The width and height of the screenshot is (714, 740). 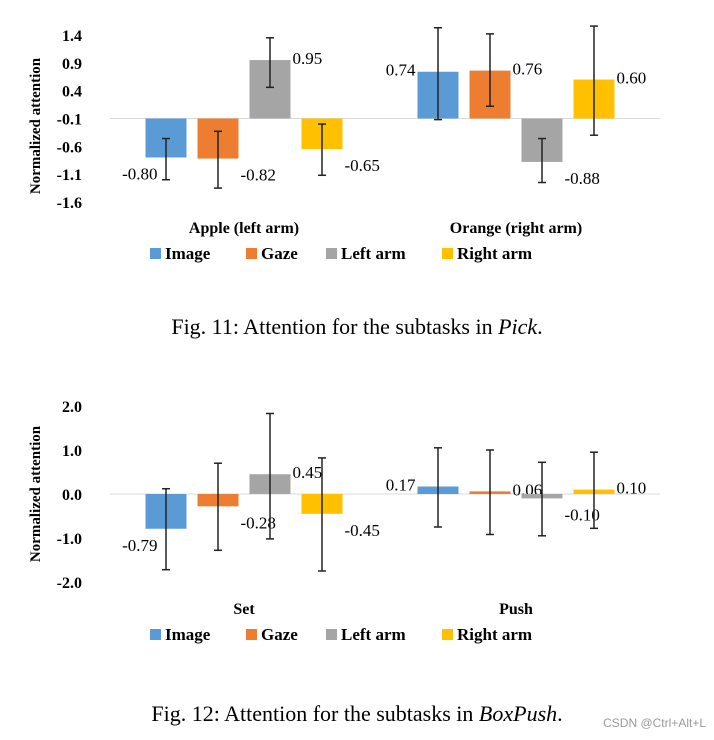 What do you see at coordinates (72, 407) in the screenshot?
I see `y-tick-label: 2.0` at bounding box center [72, 407].